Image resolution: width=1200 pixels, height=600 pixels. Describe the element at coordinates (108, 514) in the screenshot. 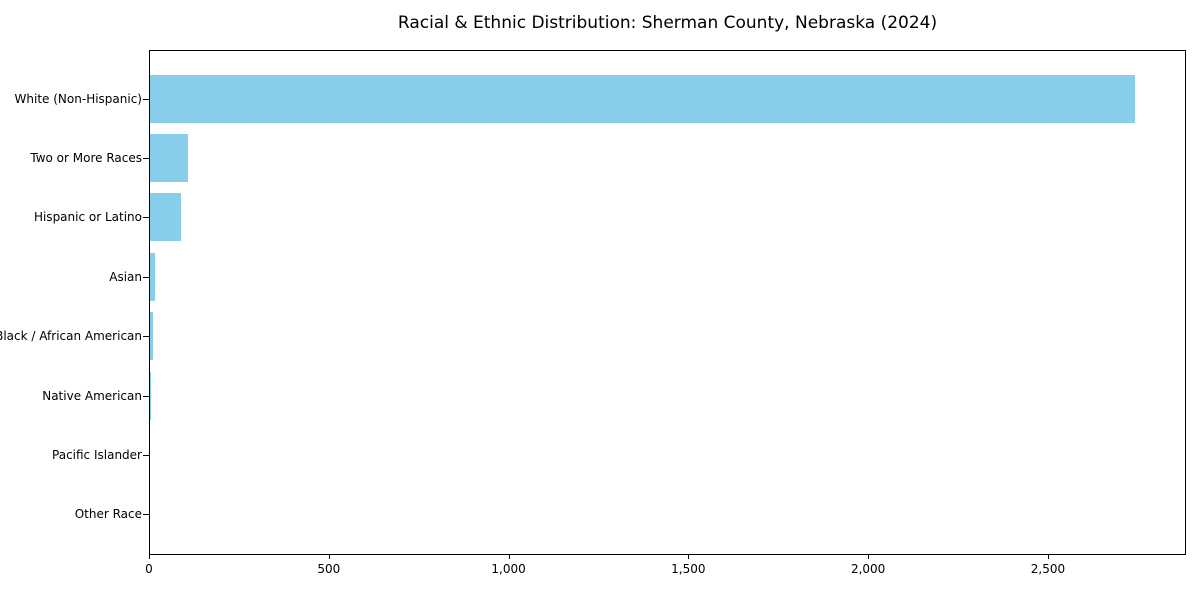

I see `category-label: Other Race` at that location.